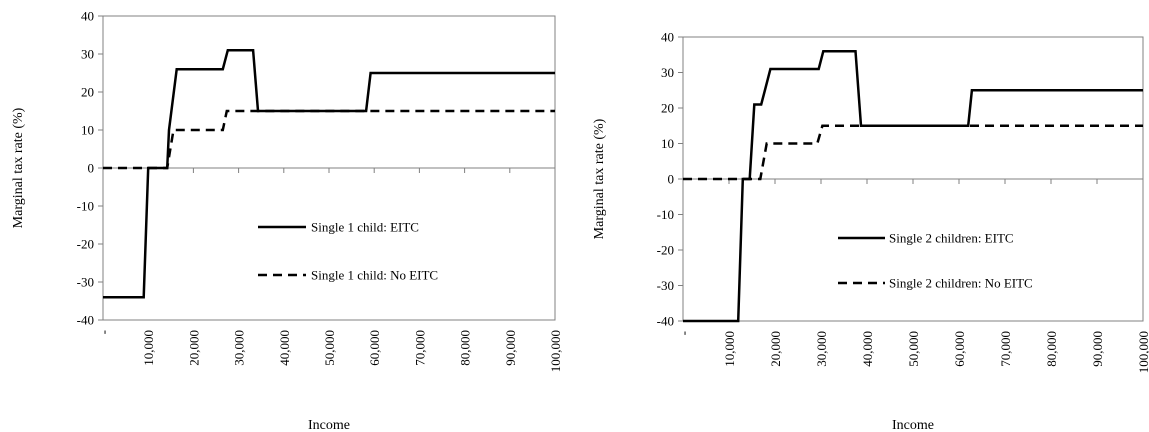  I want to click on legend-label: Single 1 child: EITC, so click(365, 227).